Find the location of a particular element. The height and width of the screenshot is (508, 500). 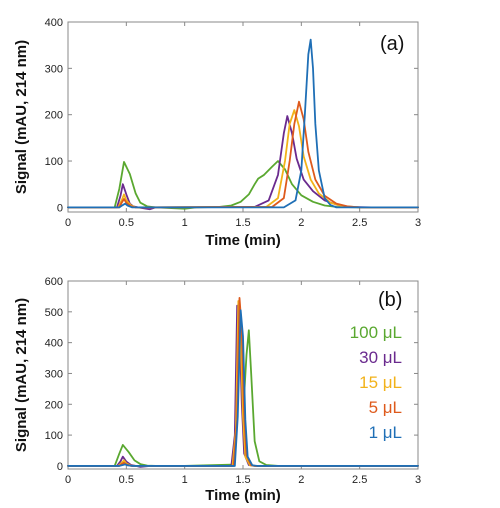

series-line-purple is located at coordinates (243, 163).